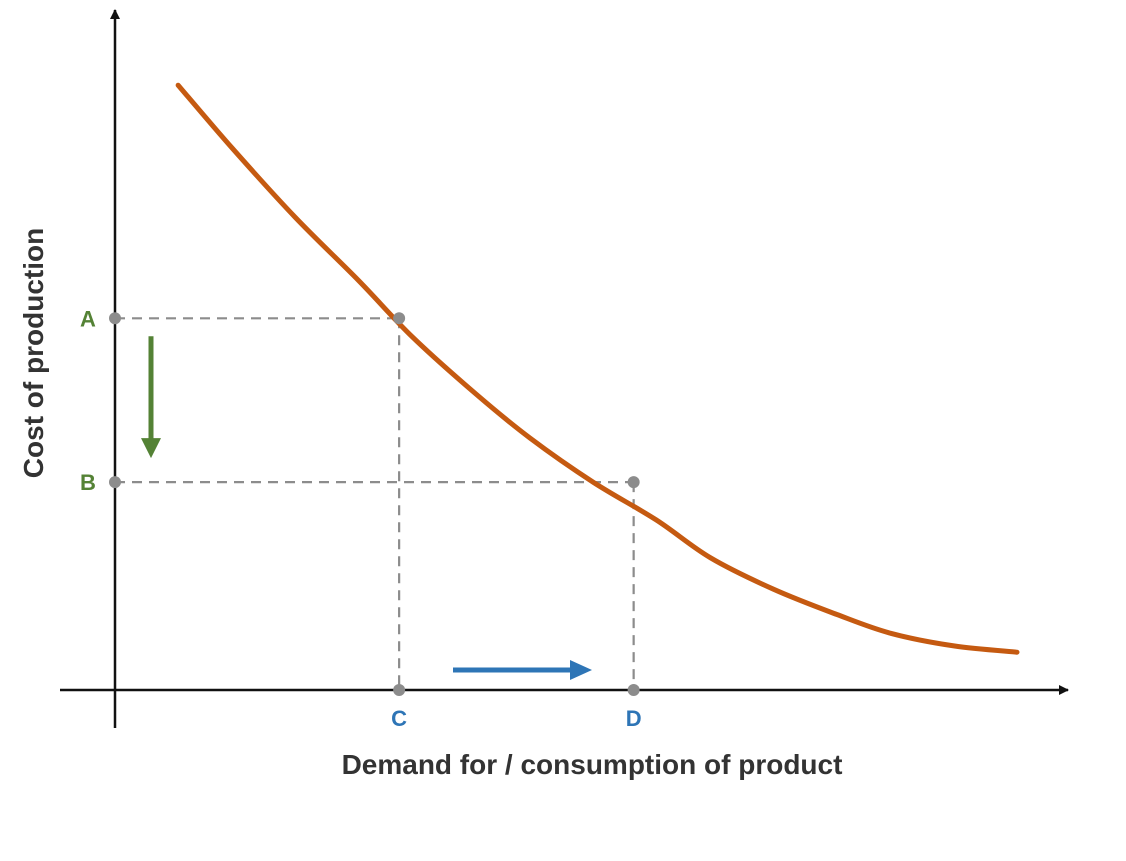 Image resolution: width=1126 pixels, height=861 pixels. I want to click on y-axis-point-a, so click(115, 318).